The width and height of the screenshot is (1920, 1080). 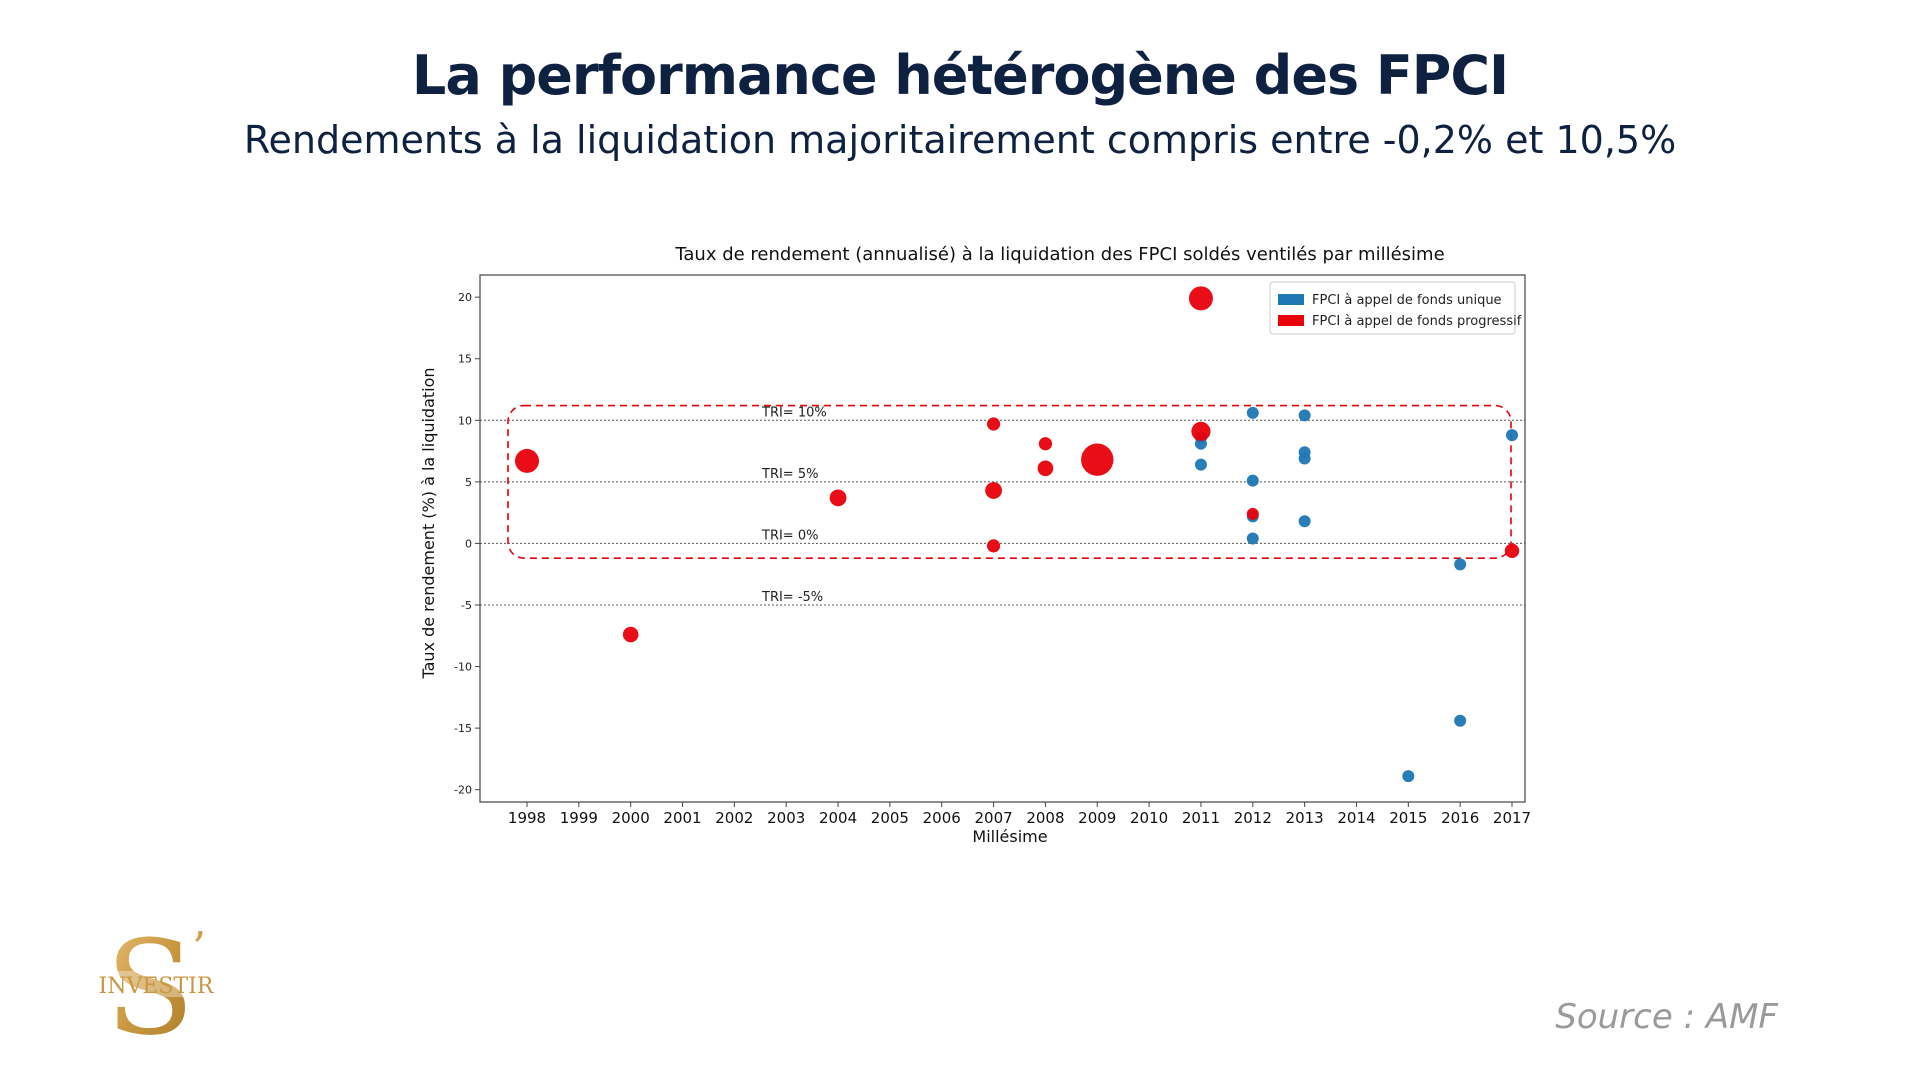 What do you see at coordinates (1460, 818) in the screenshot?
I see `x-tick-label: 2016` at bounding box center [1460, 818].